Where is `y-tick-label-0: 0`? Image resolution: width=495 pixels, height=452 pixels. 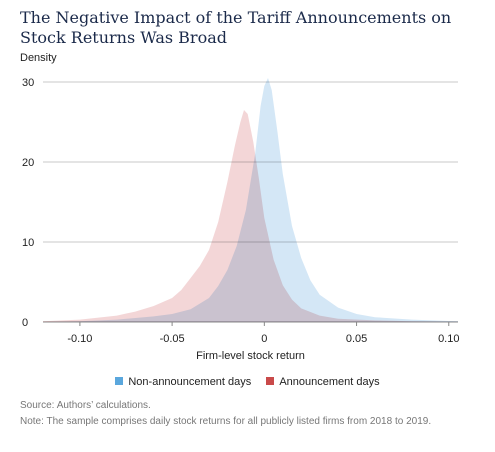 y-tick-label-0: 0 is located at coordinates (25, 323).